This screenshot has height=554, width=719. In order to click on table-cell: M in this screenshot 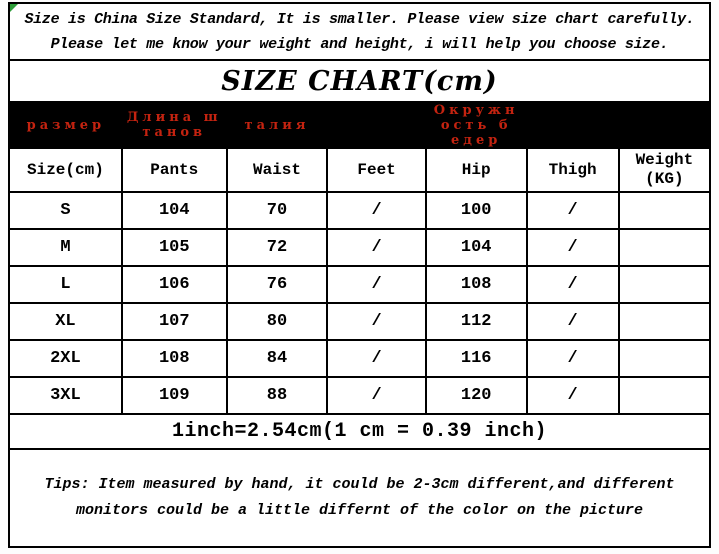, I will do `click(66, 247)`.